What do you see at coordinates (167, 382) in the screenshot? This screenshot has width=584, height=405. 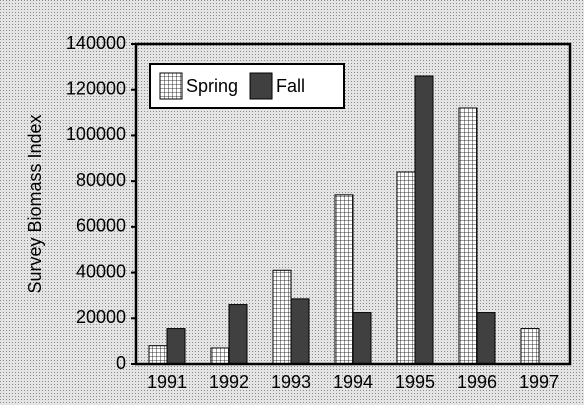 I see `x-tick-label: 1991` at bounding box center [167, 382].